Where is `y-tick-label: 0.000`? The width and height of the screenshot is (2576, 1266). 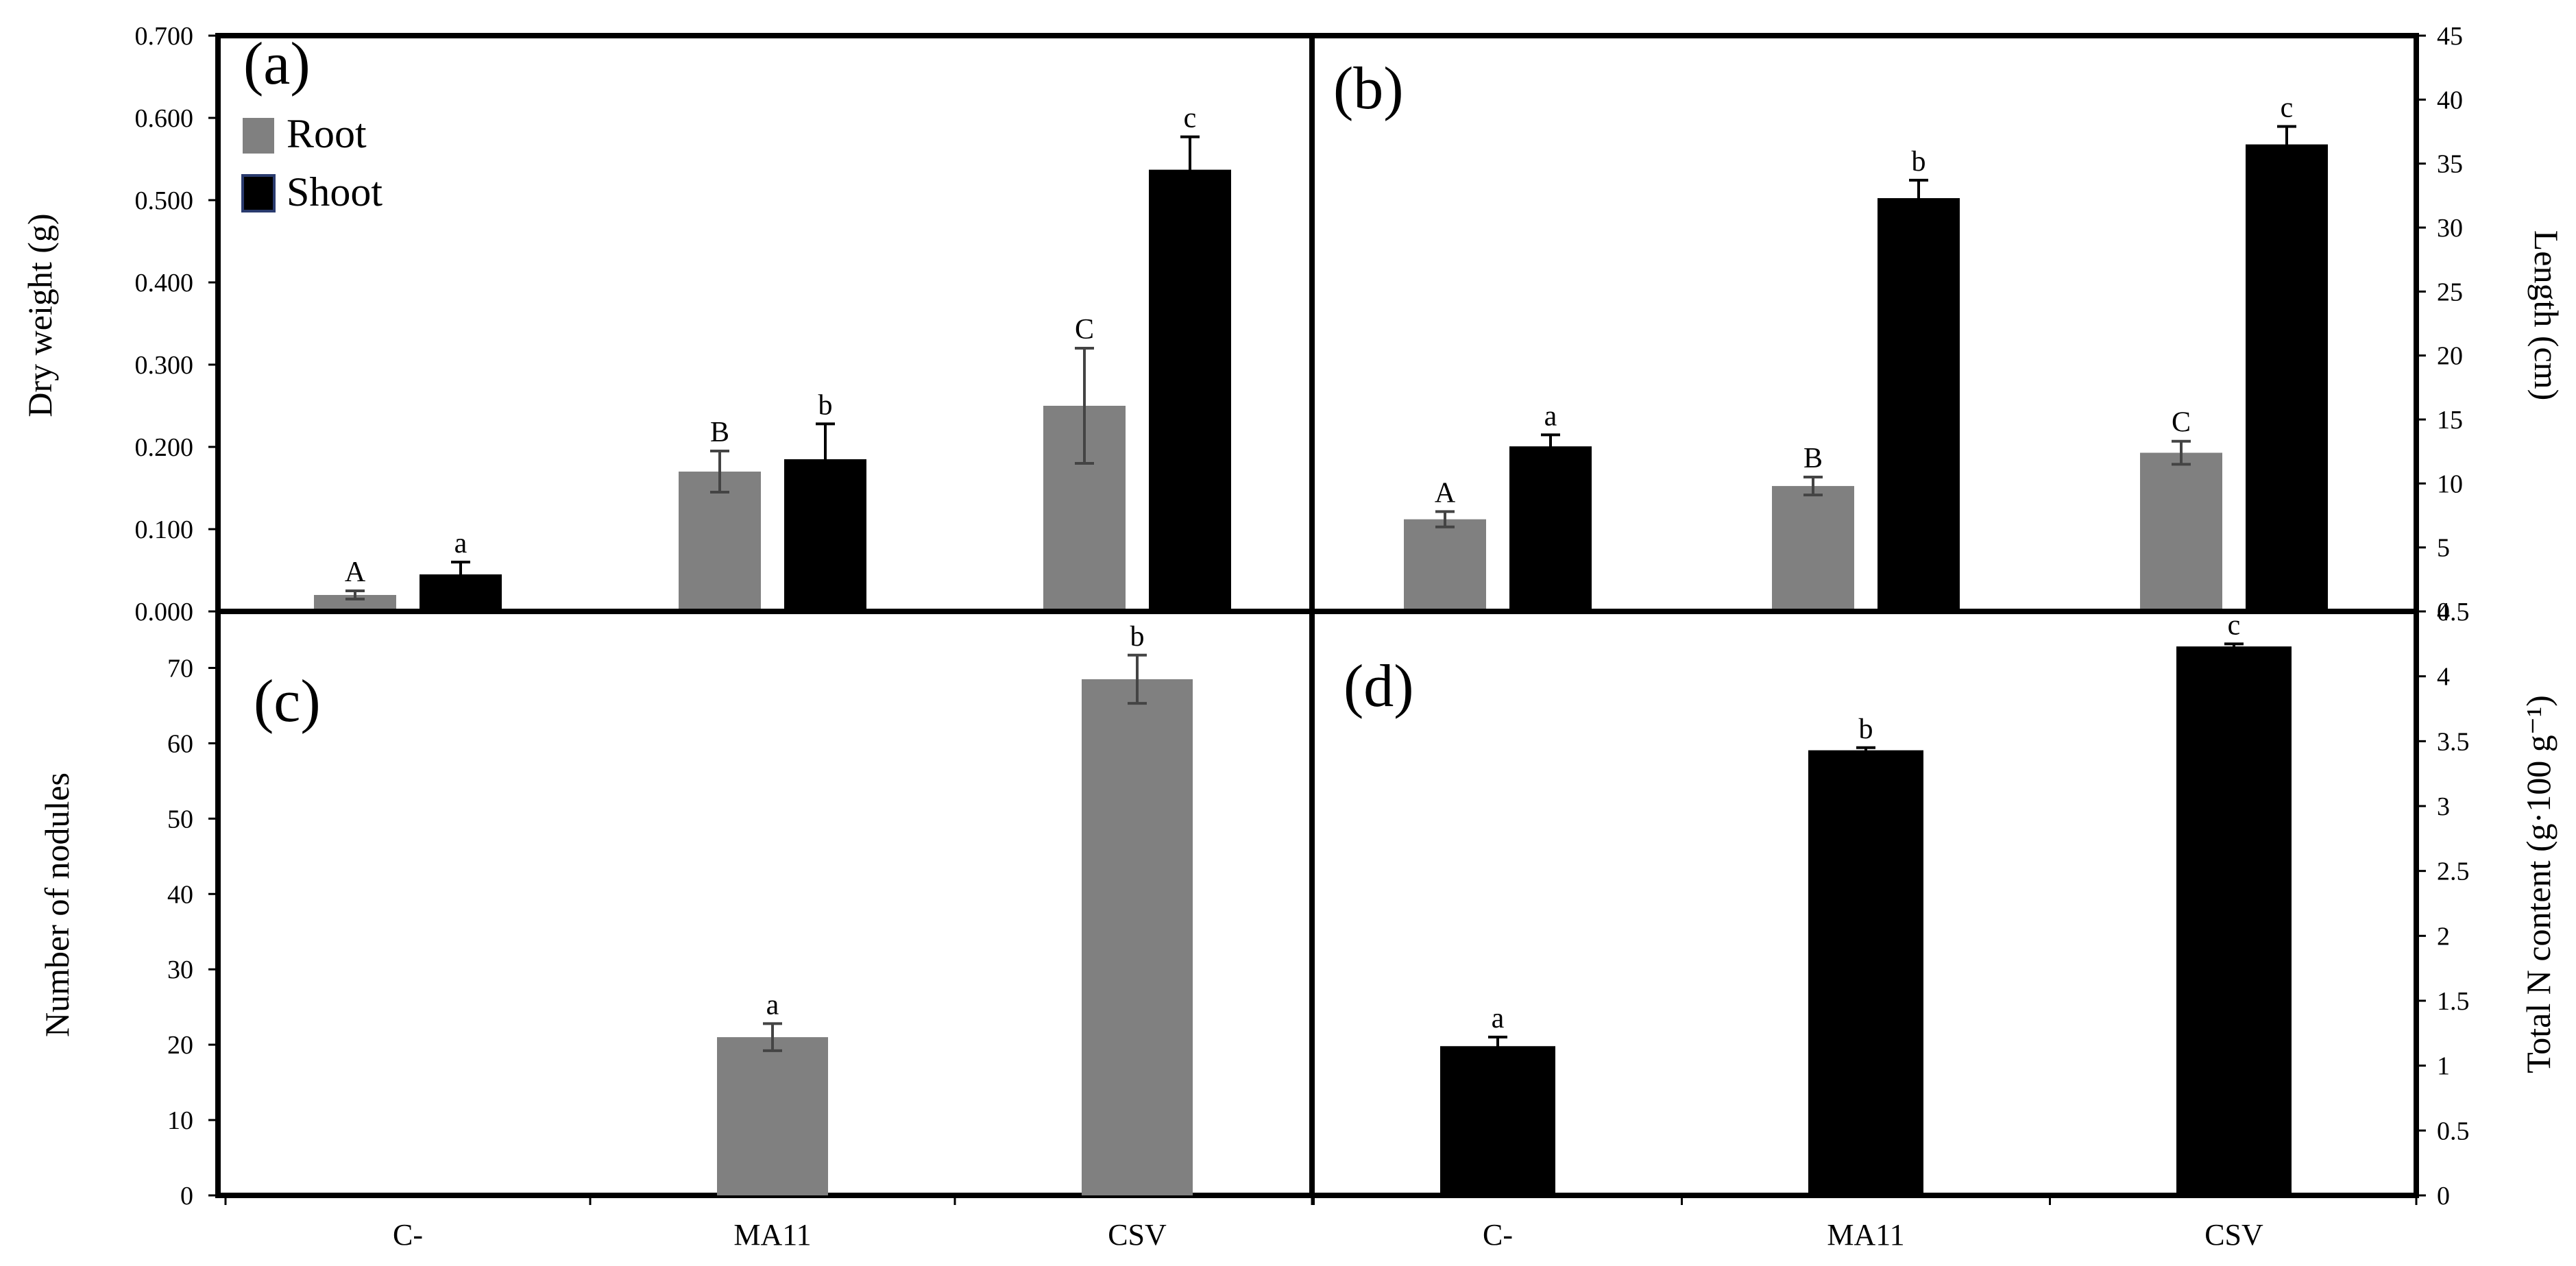
y-tick-label: 0.000 is located at coordinates (164, 612).